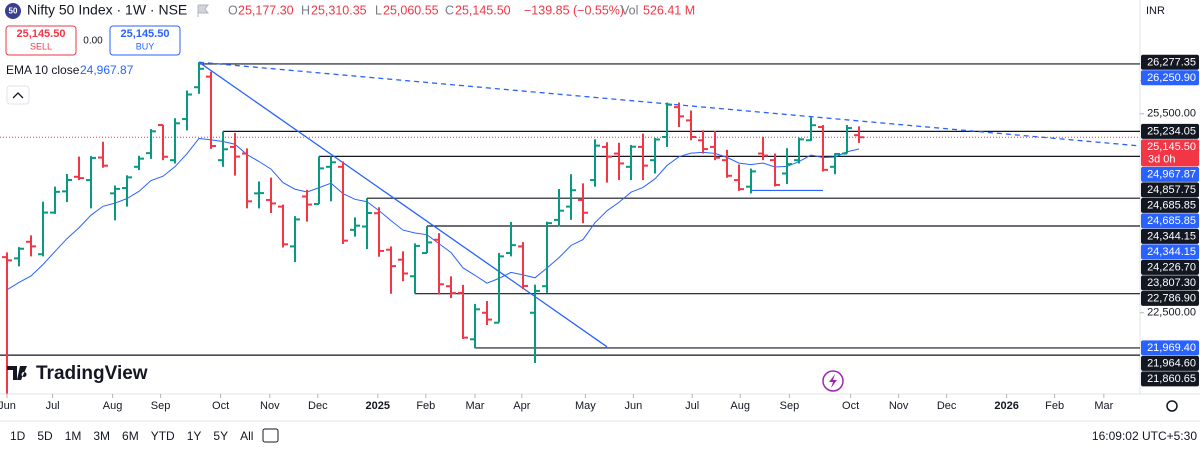  I want to click on symbol-badge, so click(13, 11).